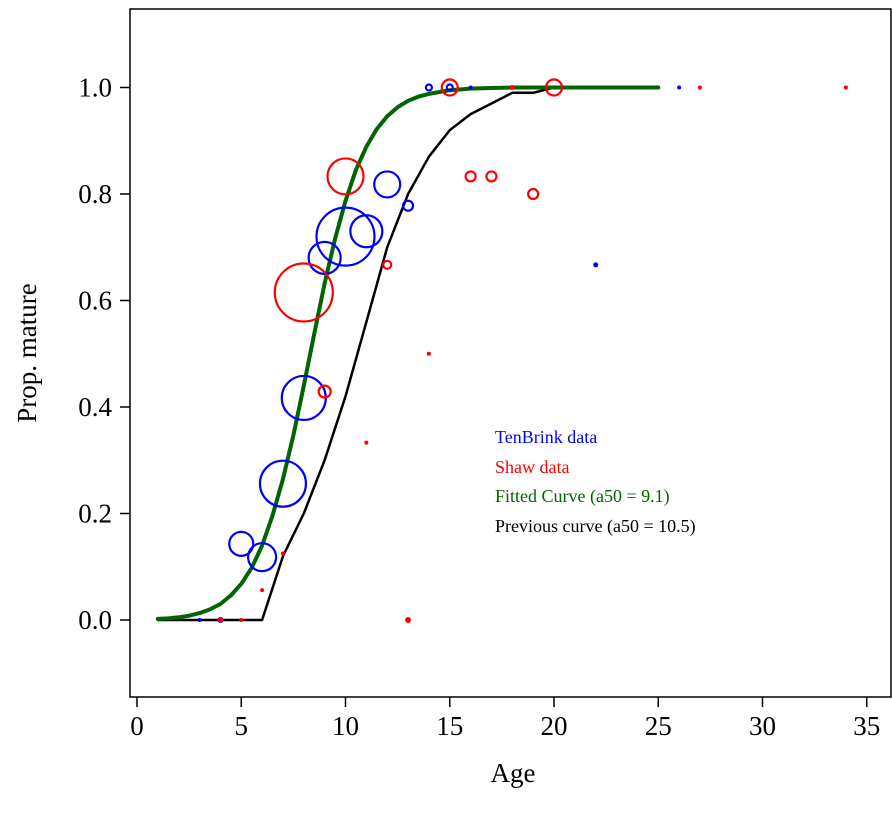 The height and width of the screenshot is (823, 892). What do you see at coordinates (345, 726) in the screenshot?
I see `x-tick-label: 10` at bounding box center [345, 726].